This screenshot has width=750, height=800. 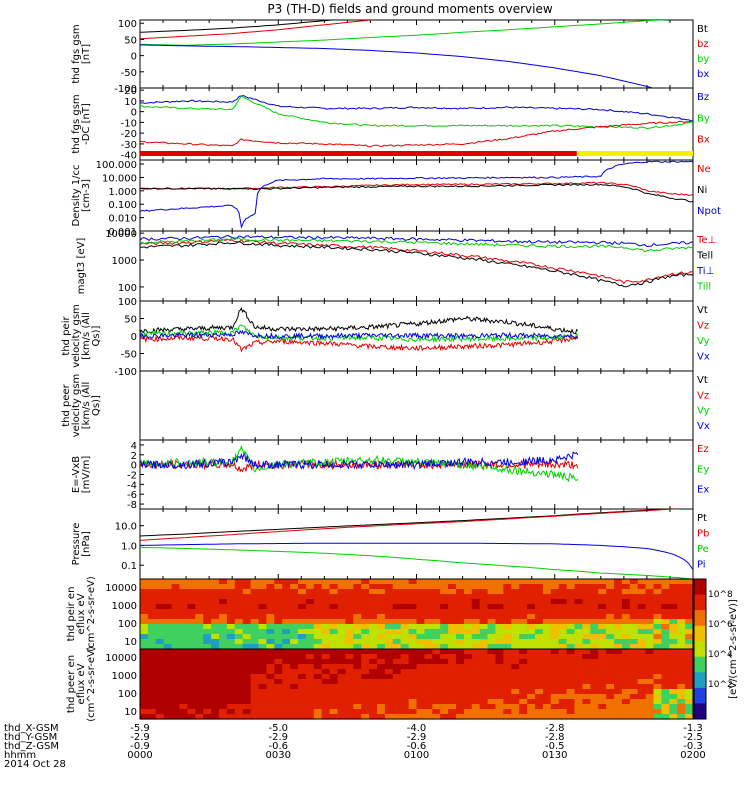 What do you see at coordinates (704, 256) in the screenshot?
I see `legend-label: Tell` at bounding box center [704, 256].